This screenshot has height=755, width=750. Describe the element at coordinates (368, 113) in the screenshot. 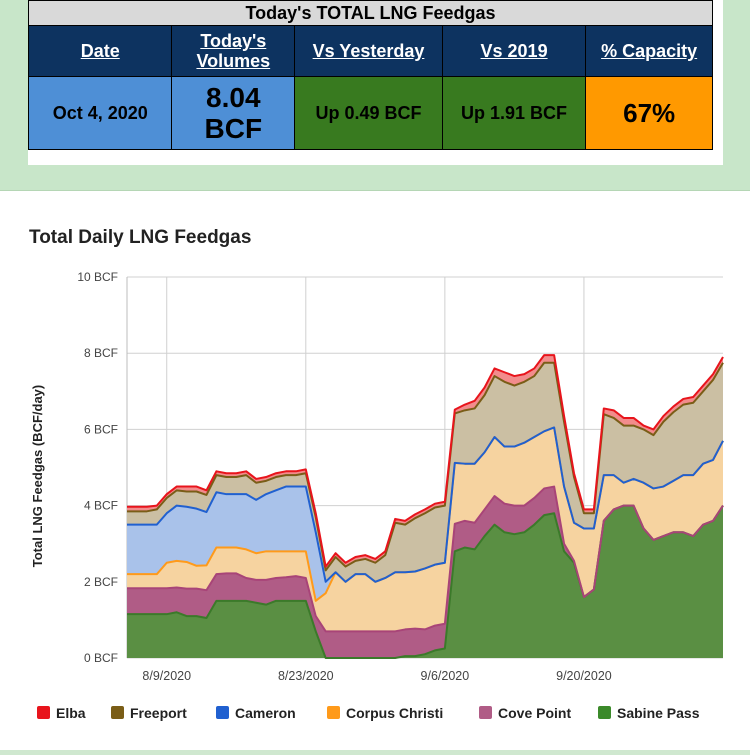

I see `cell-vs-yesterday: Up 0.49 BCF` at that location.